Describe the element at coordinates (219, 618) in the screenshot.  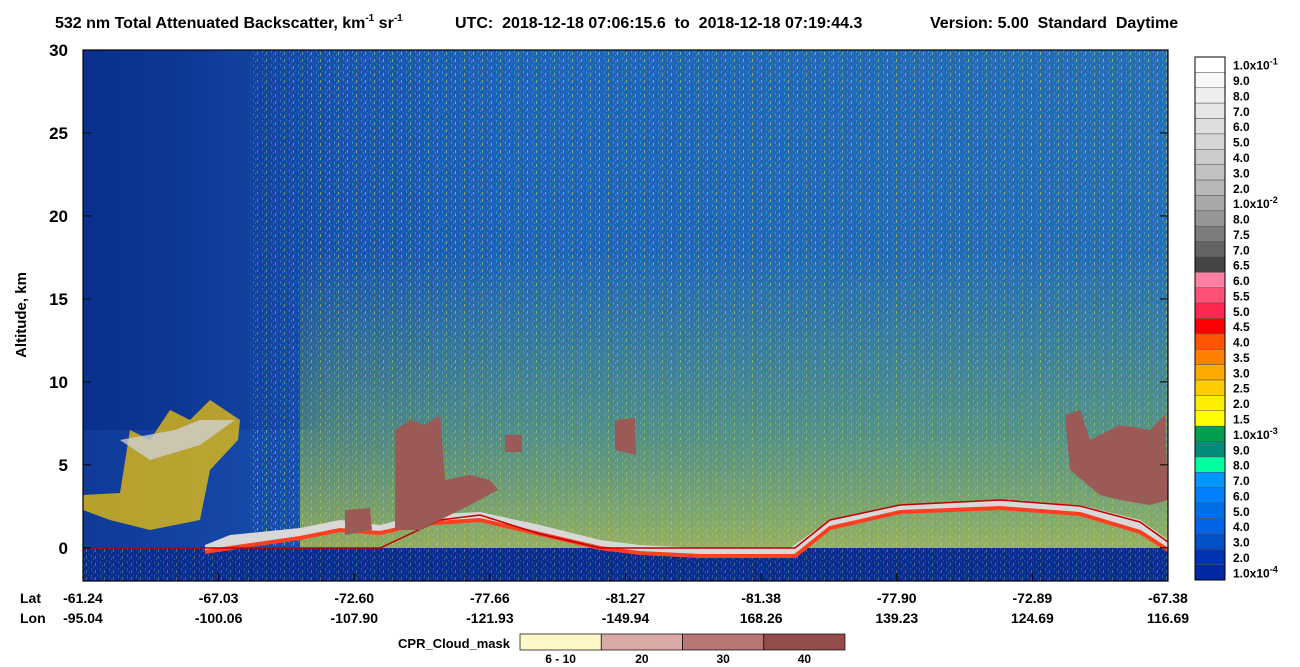
I see `lon-label: -100.06` at that location.